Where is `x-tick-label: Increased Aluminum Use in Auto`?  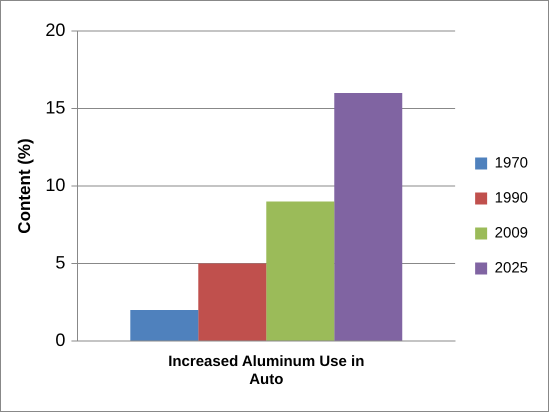 x-tick-label: Increased Aluminum Use in Auto is located at coordinates (266, 370).